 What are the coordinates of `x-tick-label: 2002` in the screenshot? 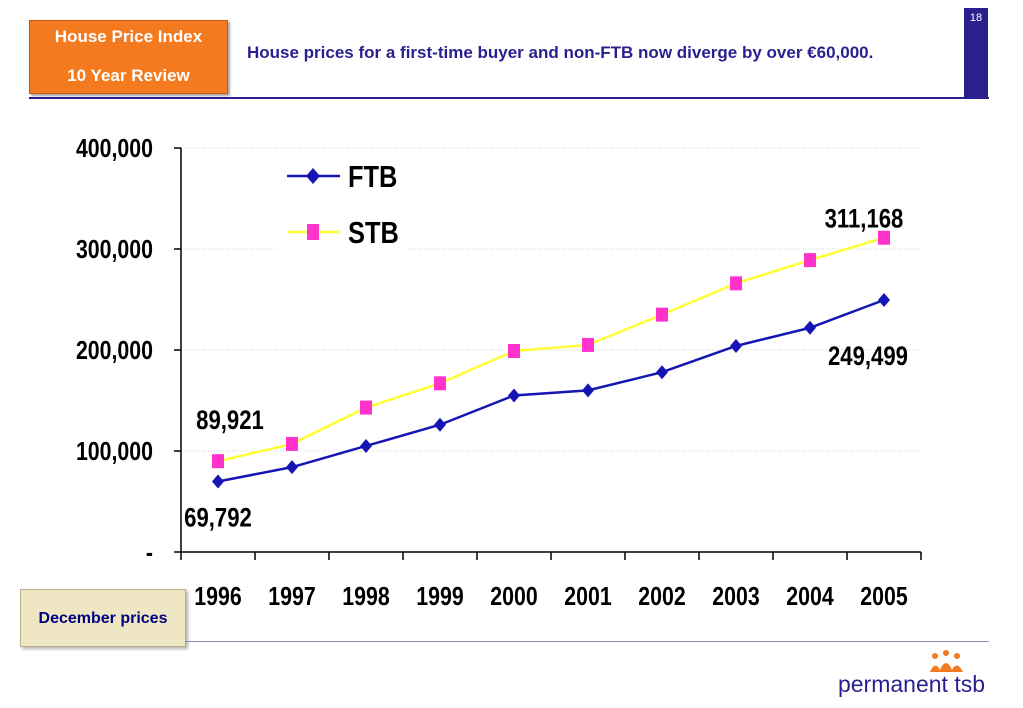 It's located at (661, 597).